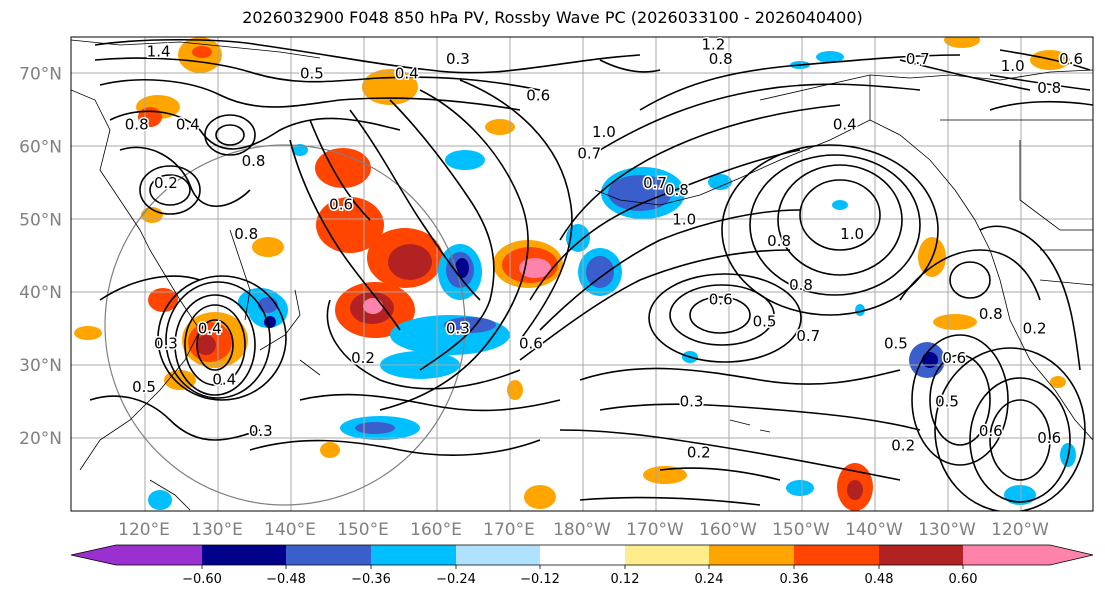 The height and width of the screenshot is (604, 1105). Describe the element at coordinates (509, 530) in the screenshot. I see `longitude-label: 170°E` at that location.